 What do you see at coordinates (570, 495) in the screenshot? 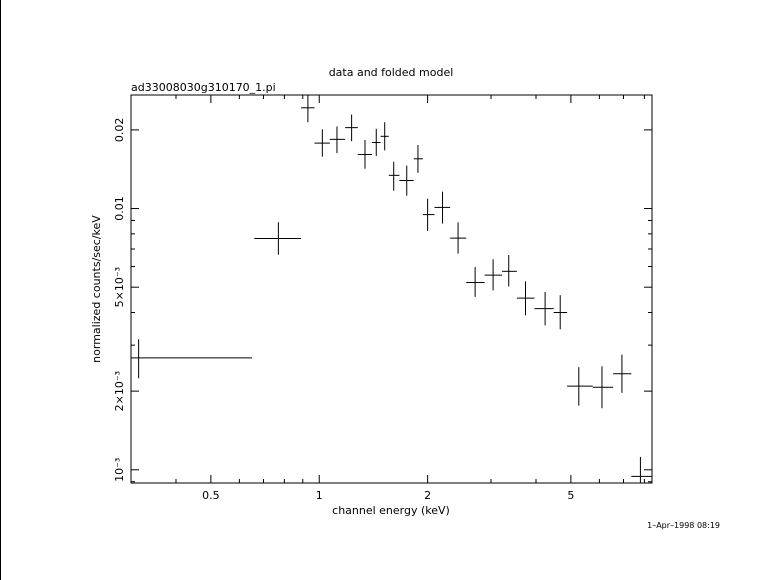
I see `x-tick-label: 5` at bounding box center [570, 495].